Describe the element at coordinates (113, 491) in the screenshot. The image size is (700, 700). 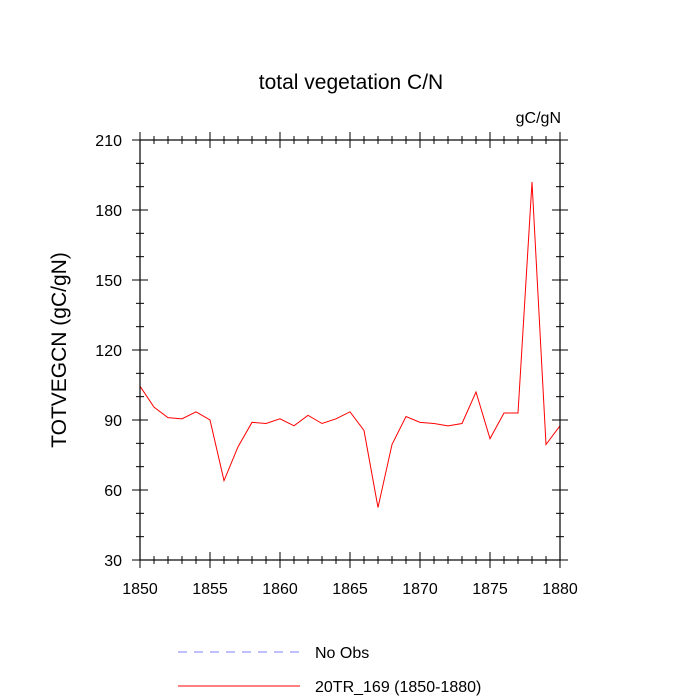
I see `y-tick-label: 60` at that location.